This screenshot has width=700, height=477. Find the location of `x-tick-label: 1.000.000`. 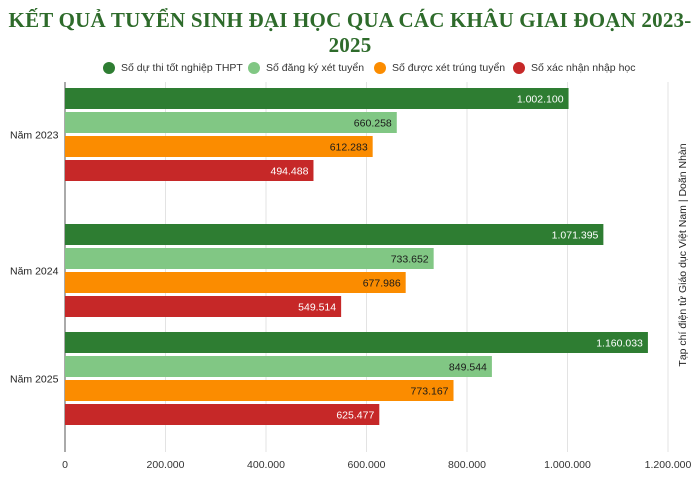

x-tick-label: 1.000.000 is located at coordinates (567, 465).